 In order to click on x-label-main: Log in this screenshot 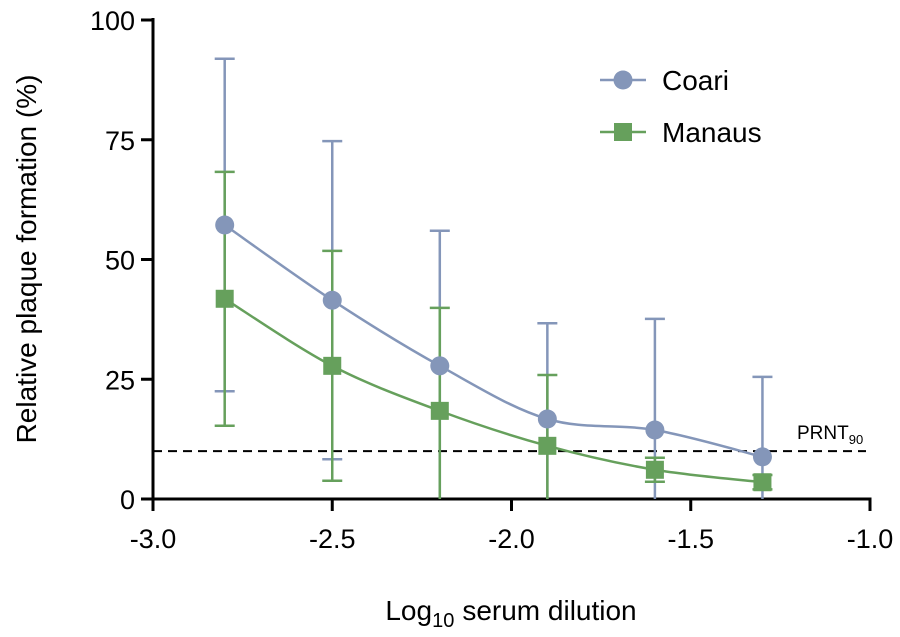, I will do `click(408, 610)`.